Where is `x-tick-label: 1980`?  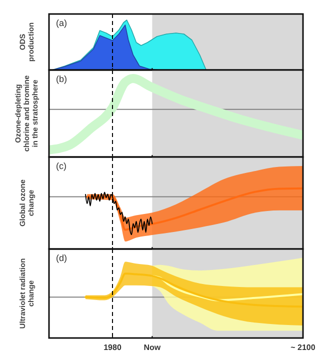
x-tick-label: 1980 is located at coordinates (113, 347).